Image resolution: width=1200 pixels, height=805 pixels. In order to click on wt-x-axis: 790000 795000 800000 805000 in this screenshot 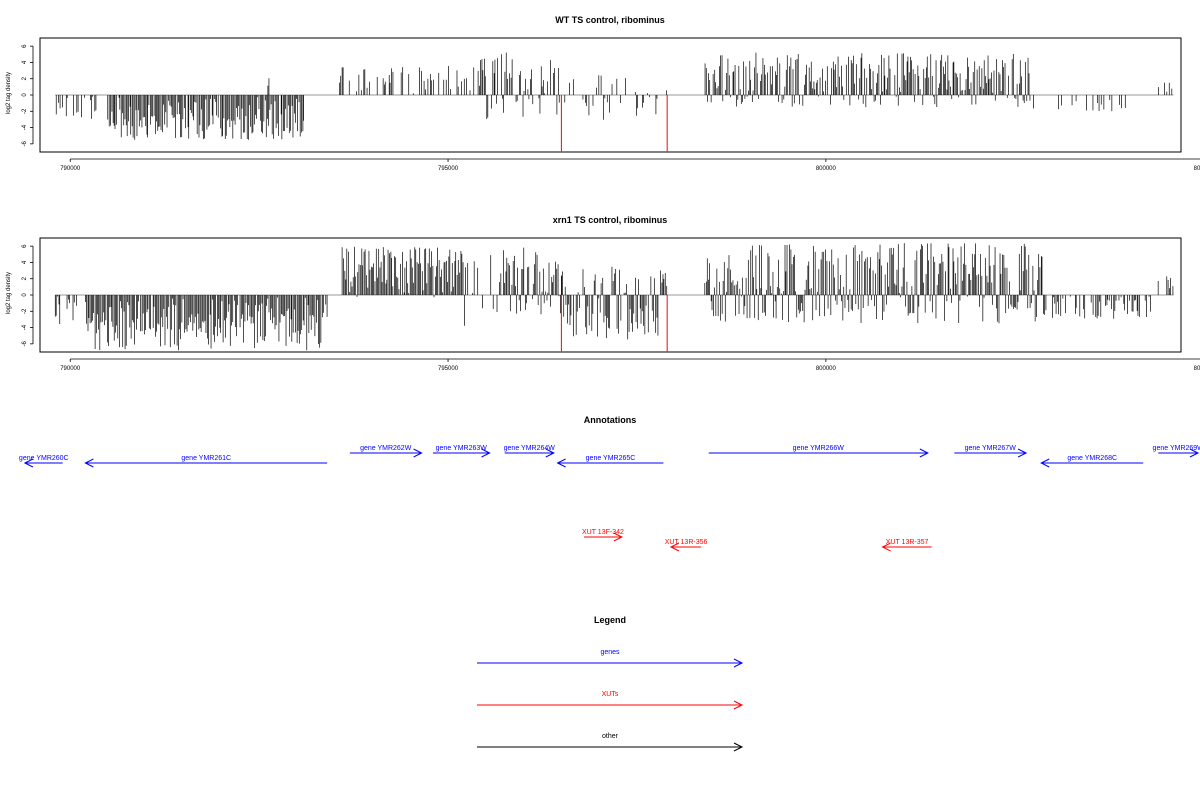, I will do `click(630, 165)`.